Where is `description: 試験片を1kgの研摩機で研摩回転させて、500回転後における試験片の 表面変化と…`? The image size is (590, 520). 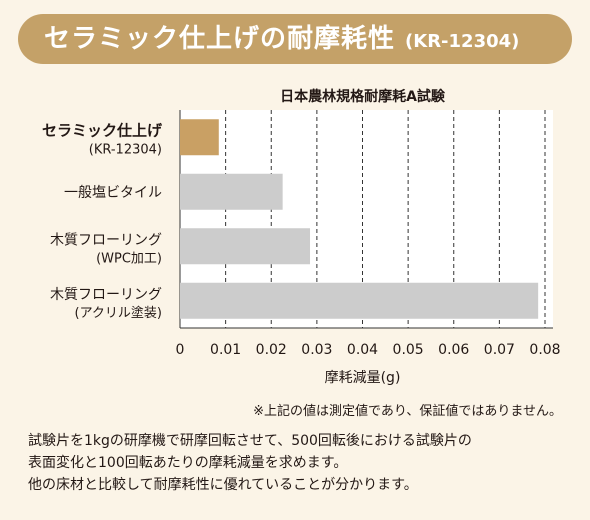 description: 試験片を1kgの研摩機で研摩回転させて、500回転後における試験片の 表面変化と… is located at coordinates (298, 463).